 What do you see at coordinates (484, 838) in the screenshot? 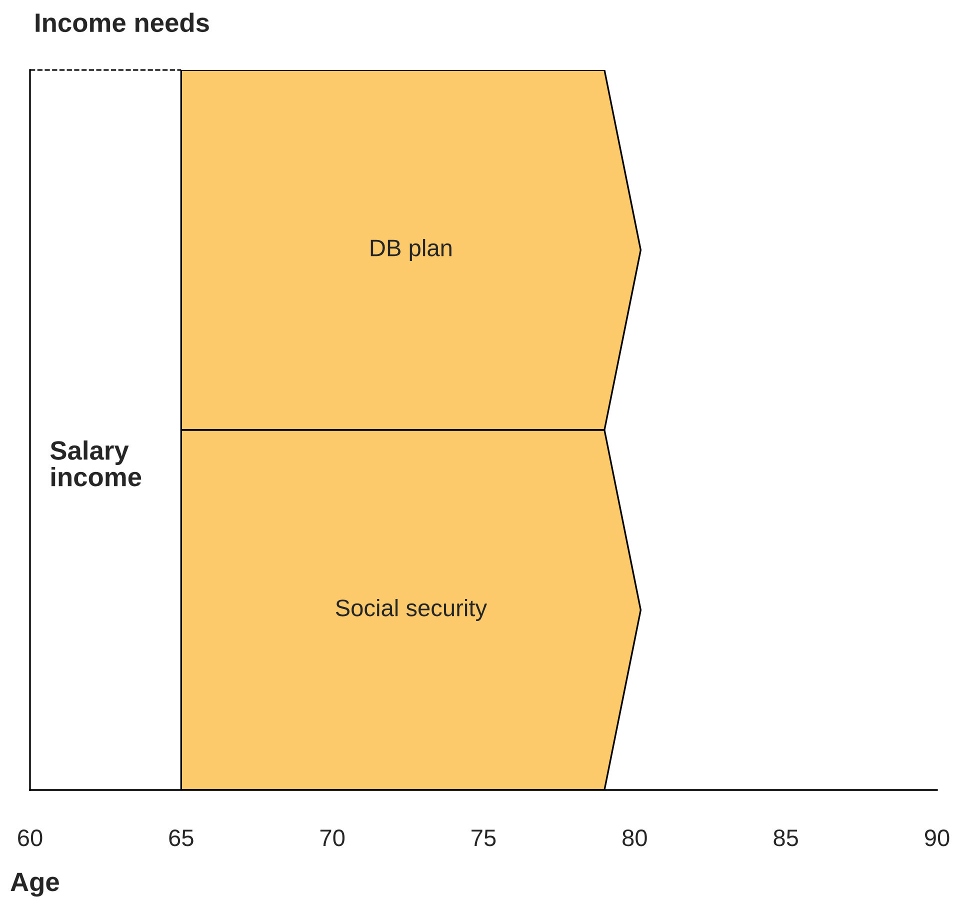
I see `x-tick-label: 75` at bounding box center [484, 838].